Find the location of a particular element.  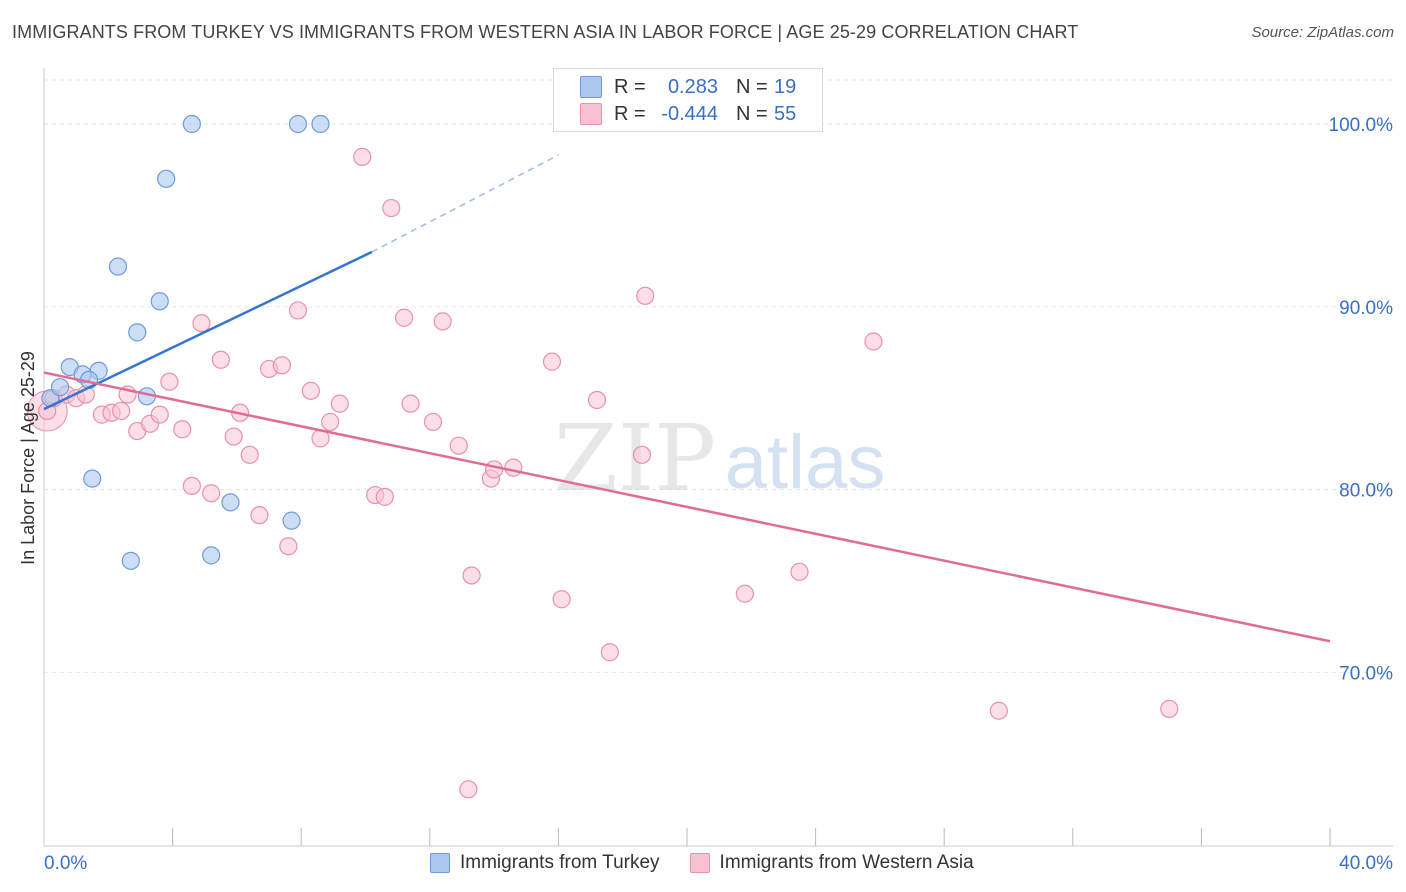

stats-legend: R = 0.283 N = 19 R = -0.444 N = 55 is located at coordinates (688, 100).